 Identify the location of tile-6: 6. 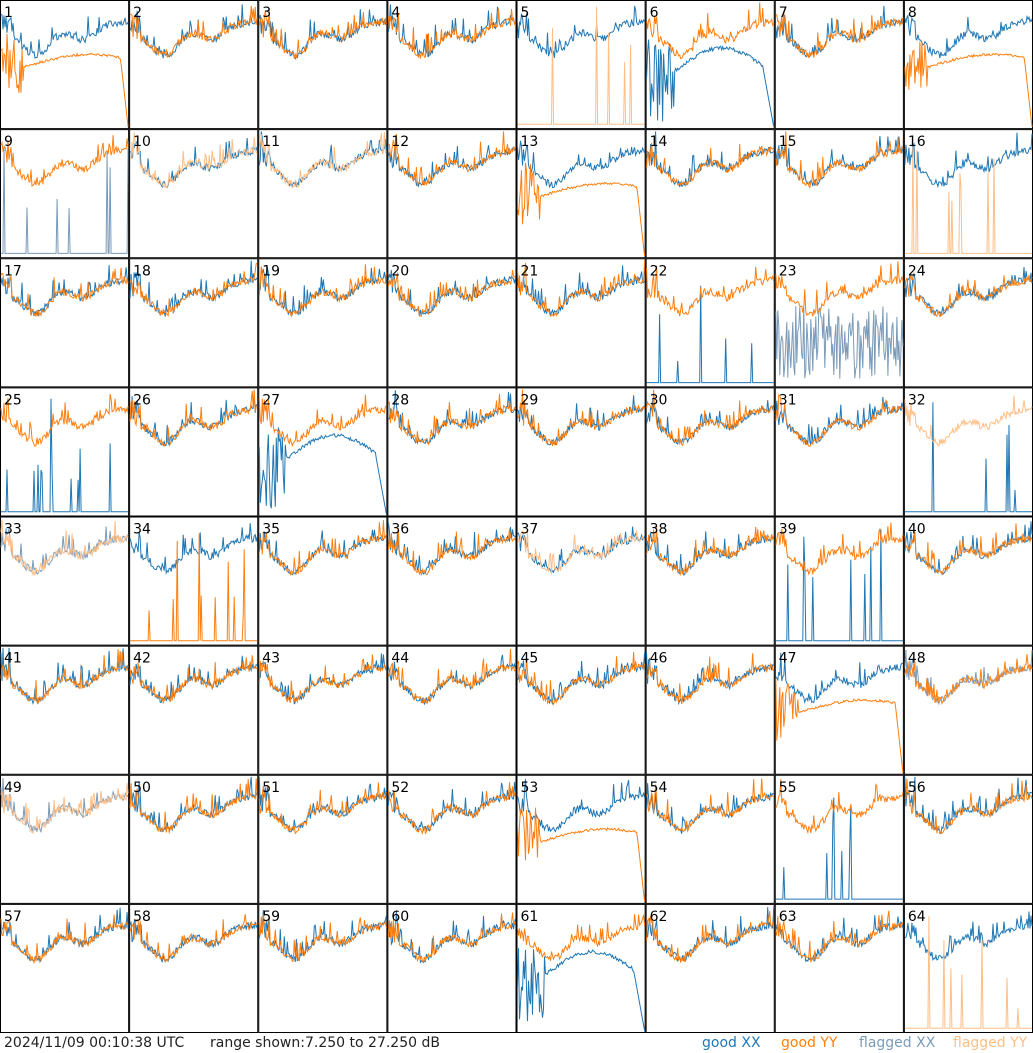
(710, 65).